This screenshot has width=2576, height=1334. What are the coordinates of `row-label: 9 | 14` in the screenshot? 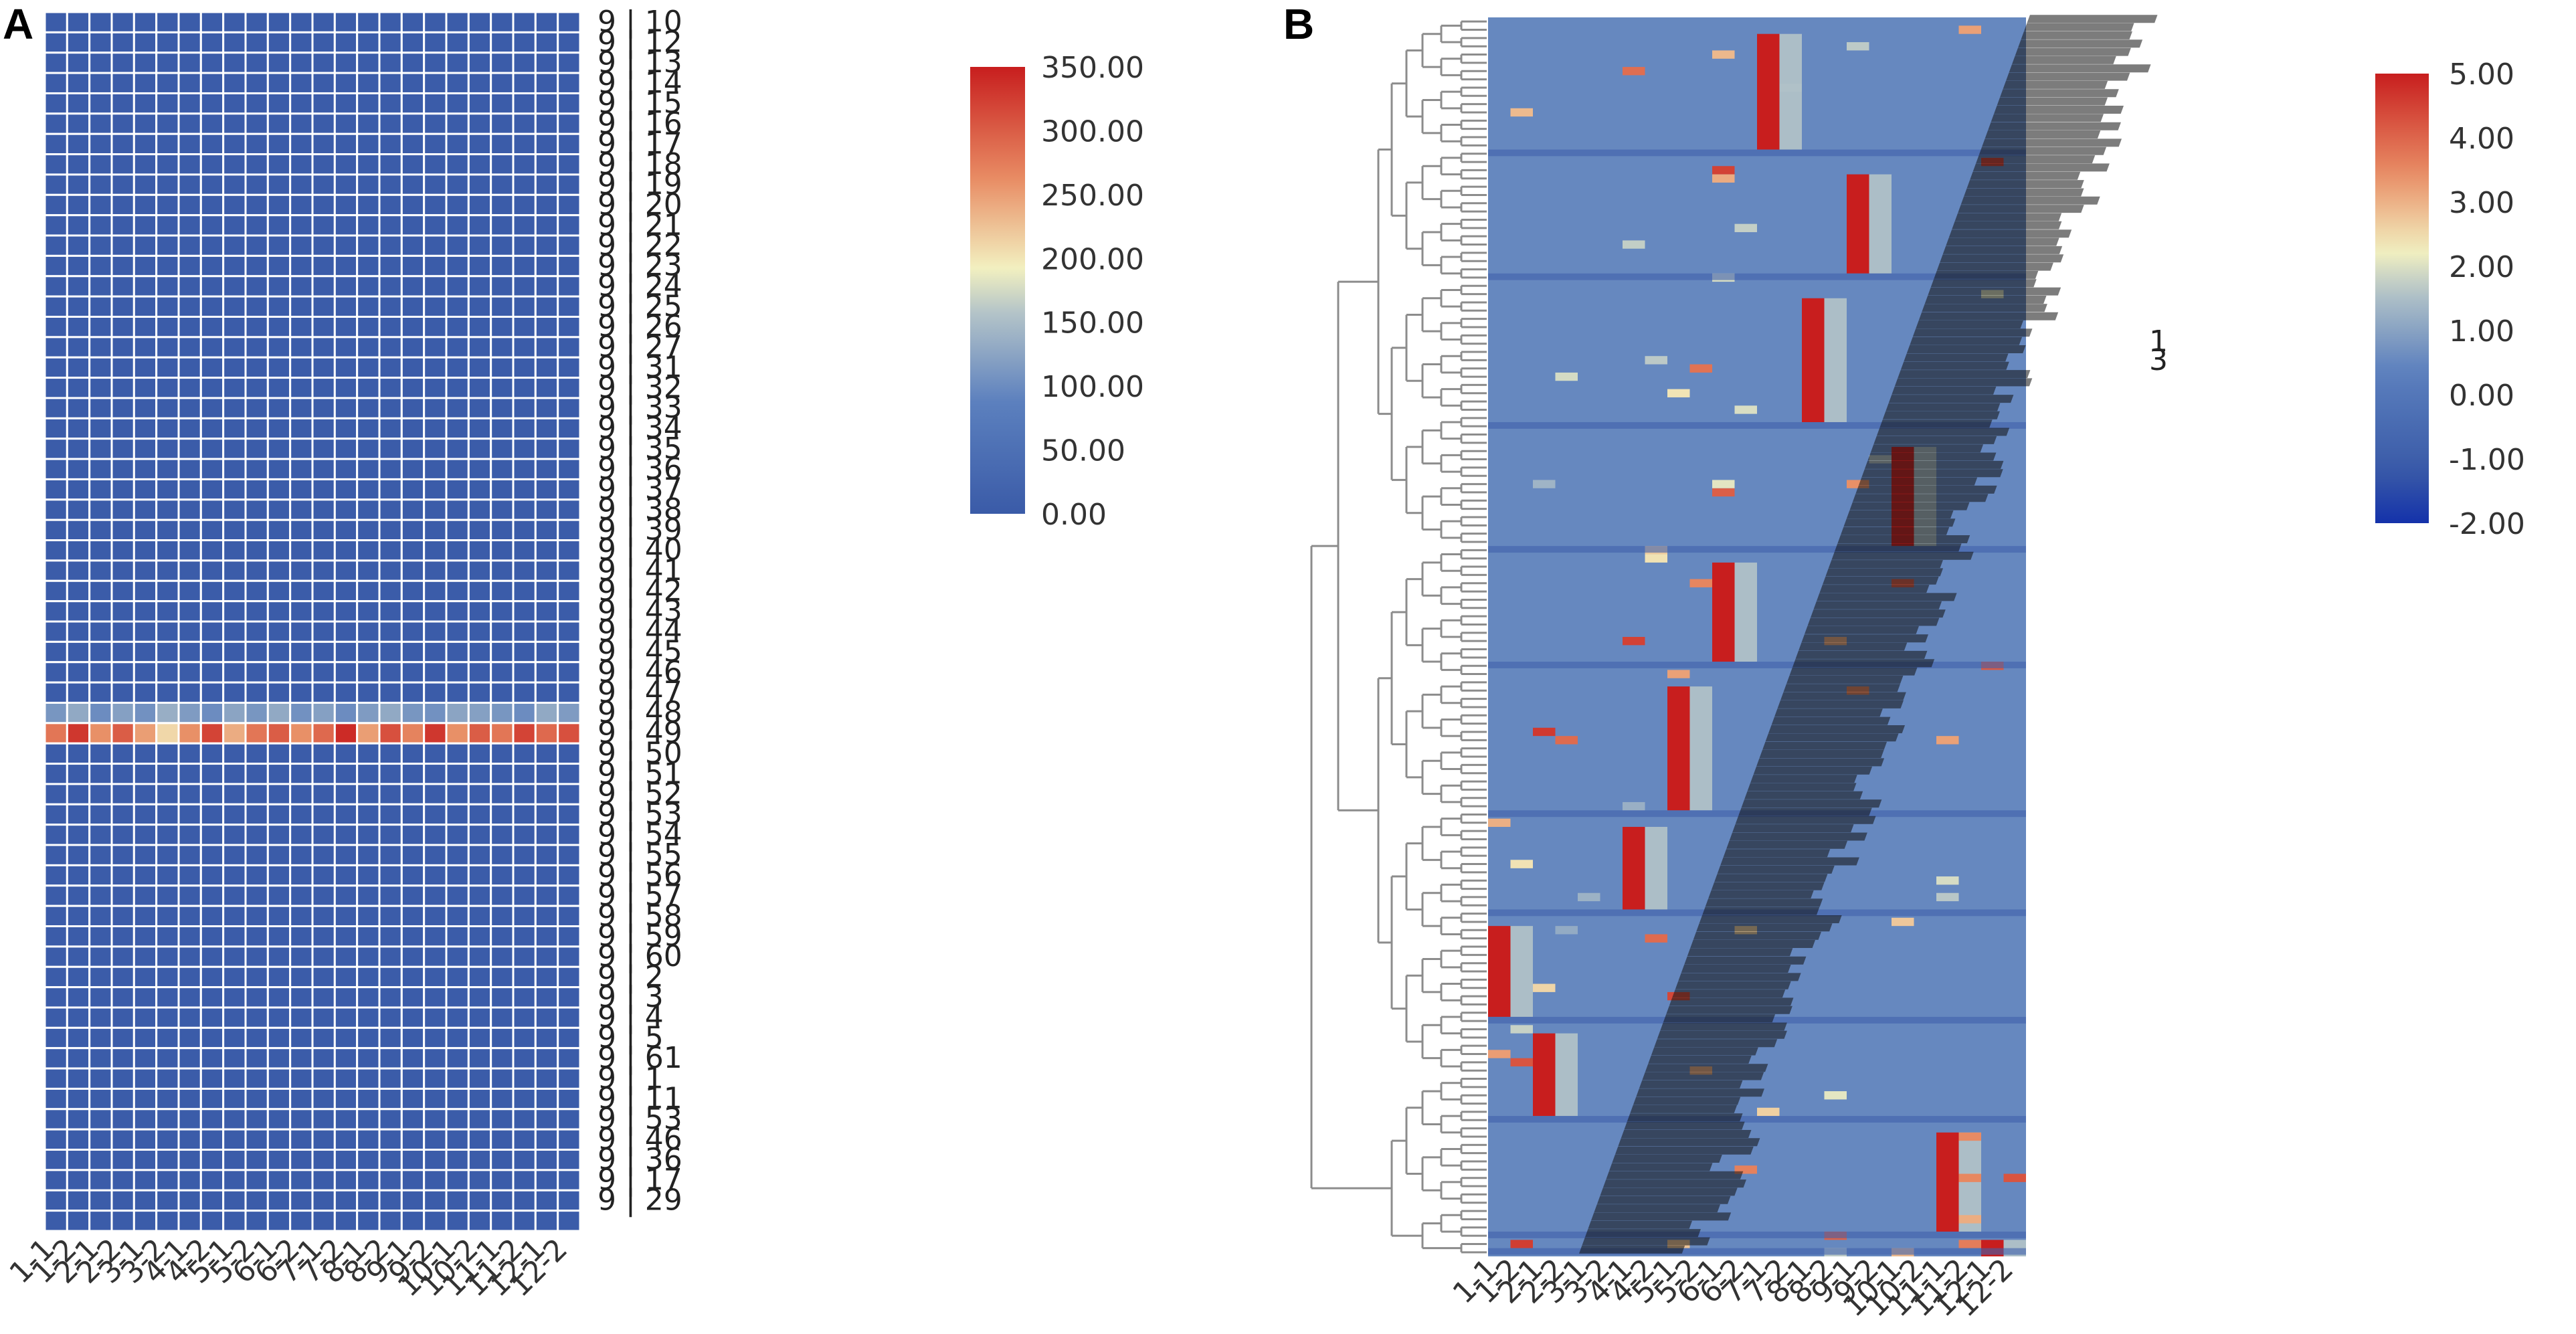 It's located at (639, 83).